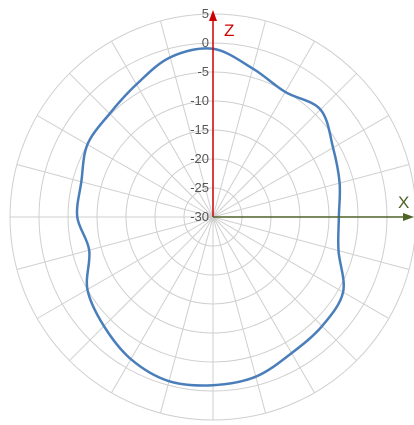 Image resolution: width=414 pixels, height=425 pixels. Describe the element at coordinates (199, 100) in the screenshot. I see `radial-tick-label: -10` at that location.